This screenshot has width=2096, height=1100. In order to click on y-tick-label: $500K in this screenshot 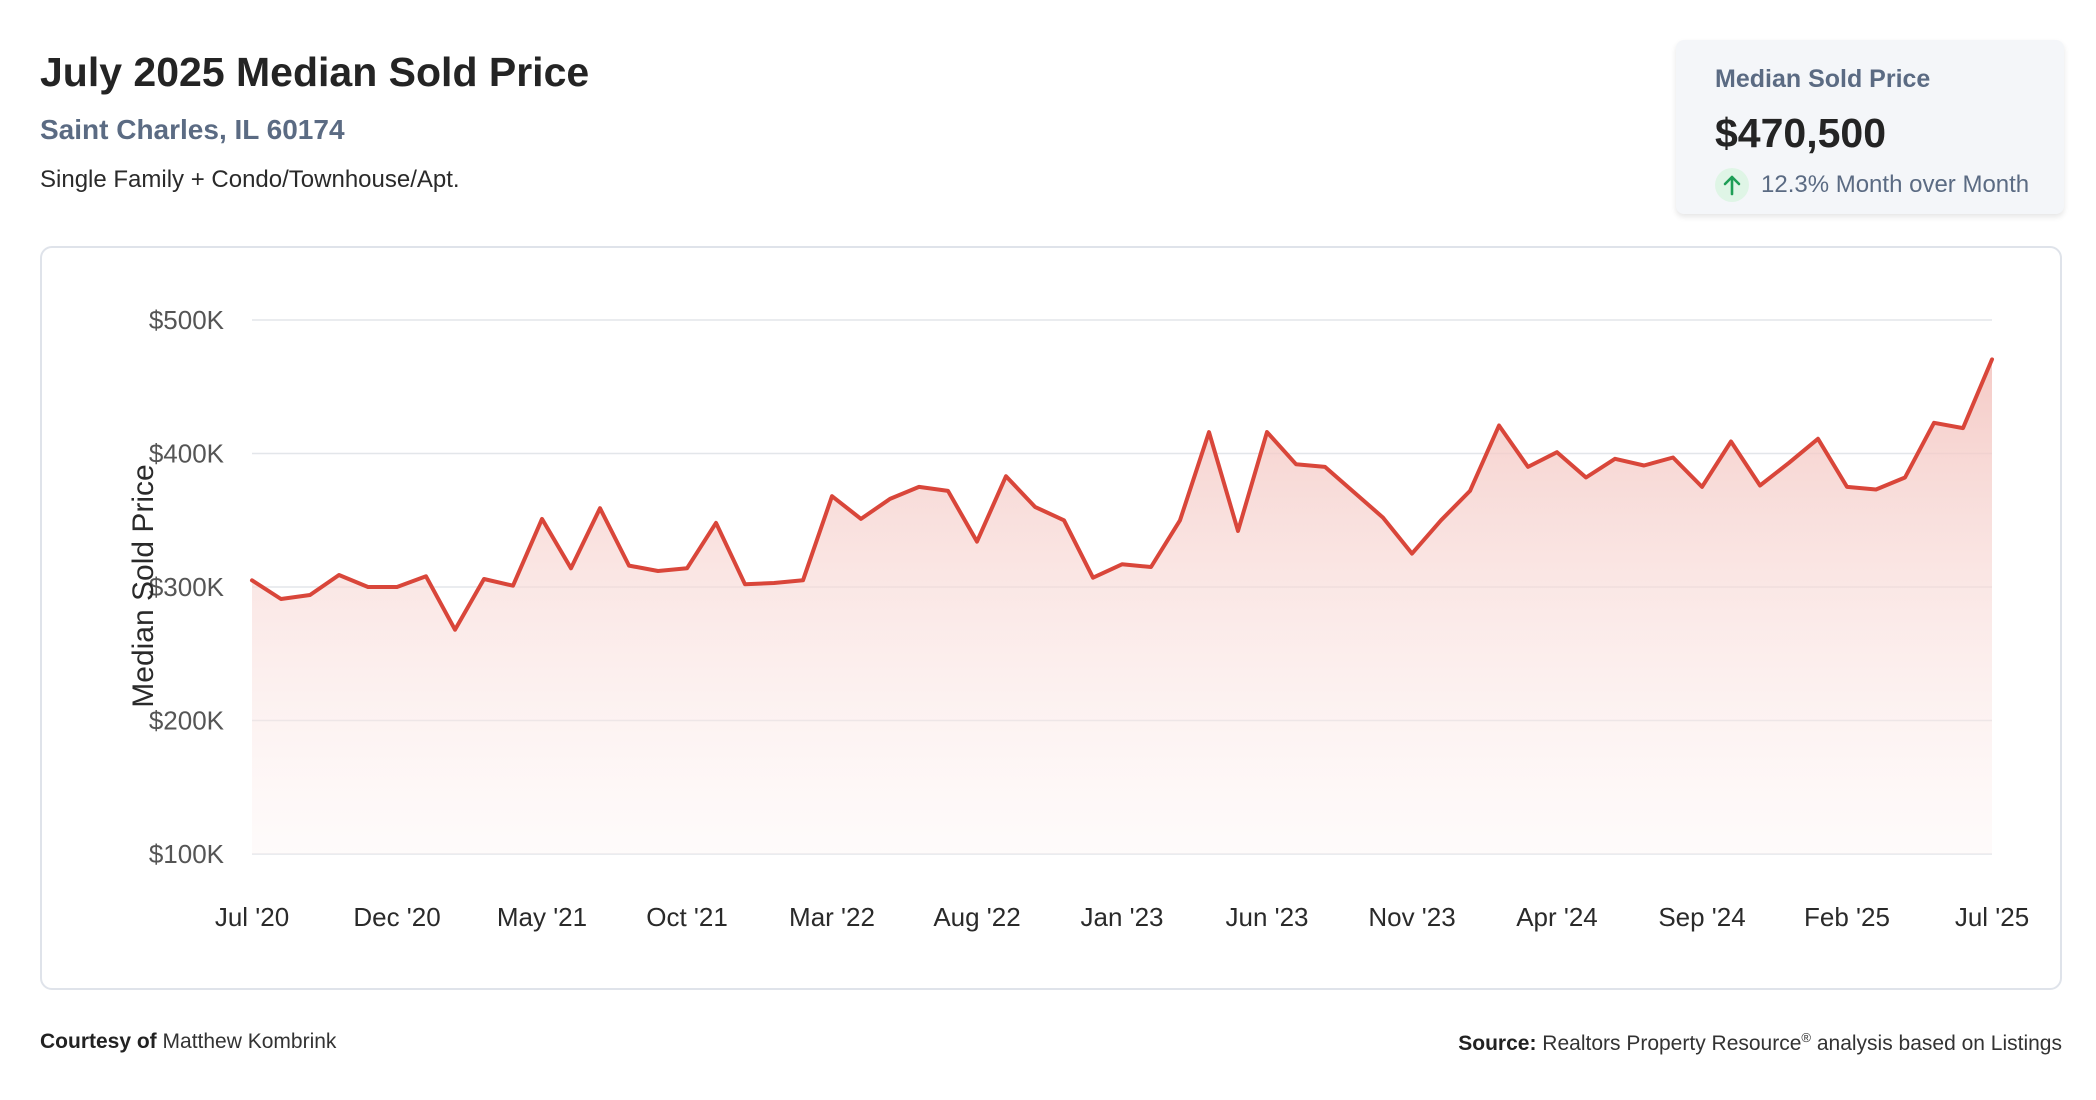, I will do `click(187, 320)`.